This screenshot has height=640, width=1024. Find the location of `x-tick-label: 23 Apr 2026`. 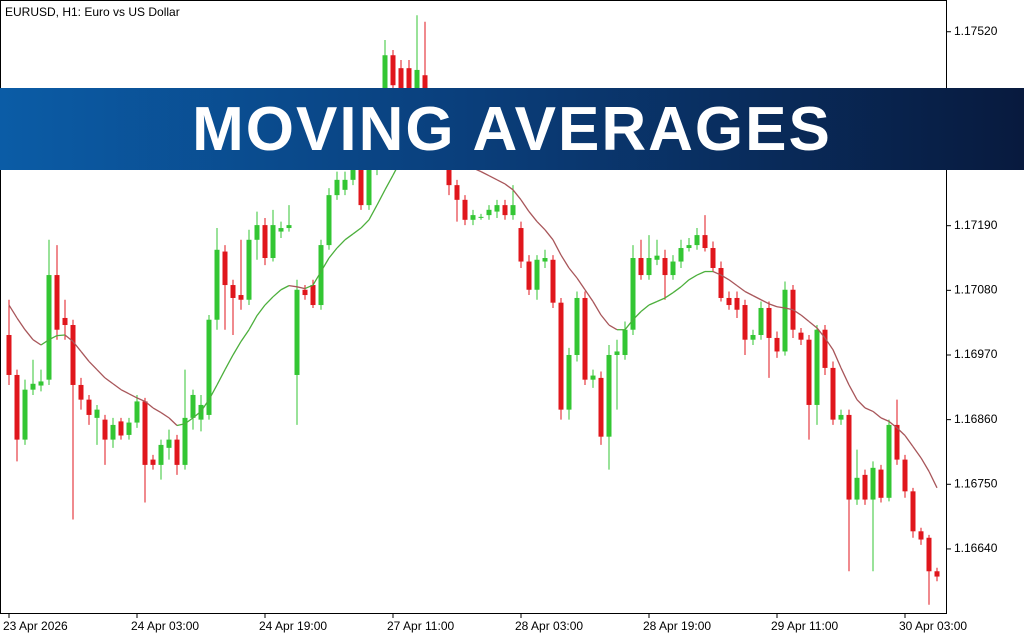

x-tick-label: 23 Apr 2026 is located at coordinates (35, 626).